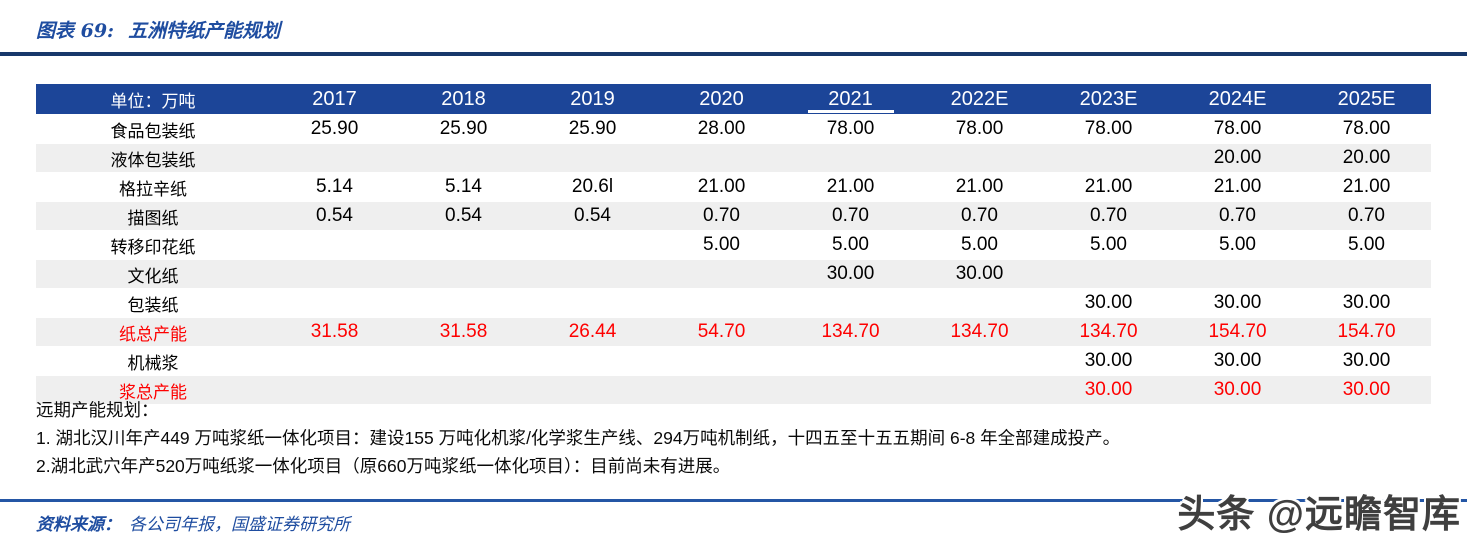  What do you see at coordinates (153, 187) in the screenshot?
I see `row-label: 格拉辛纸` at bounding box center [153, 187].